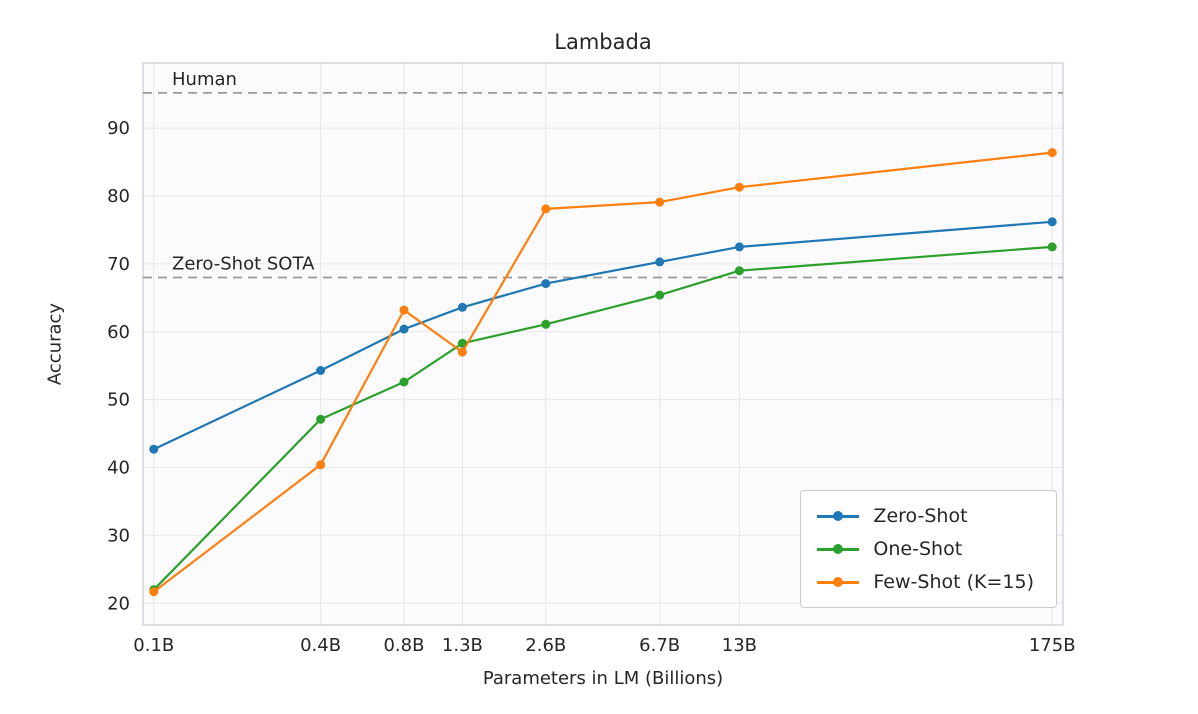 The height and width of the screenshot is (714, 1198). Describe the element at coordinates (320, 645) in the screenshot. I see `x-tick-label: 0.4B` at that location.